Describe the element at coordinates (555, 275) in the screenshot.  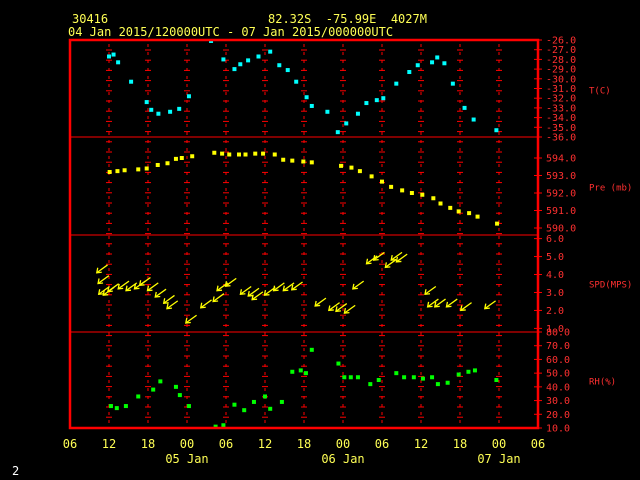
I see `y-tick-label: 4.0` at that location.